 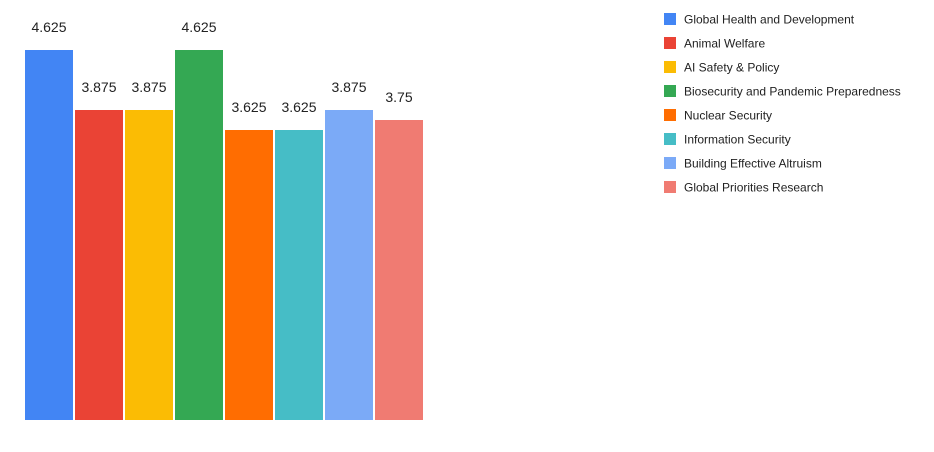 What do you see at coordinates (731, 68) in the screenshot?
I see `legend-label-2: AI Safety & Policy` at bounding box center [731, 68].